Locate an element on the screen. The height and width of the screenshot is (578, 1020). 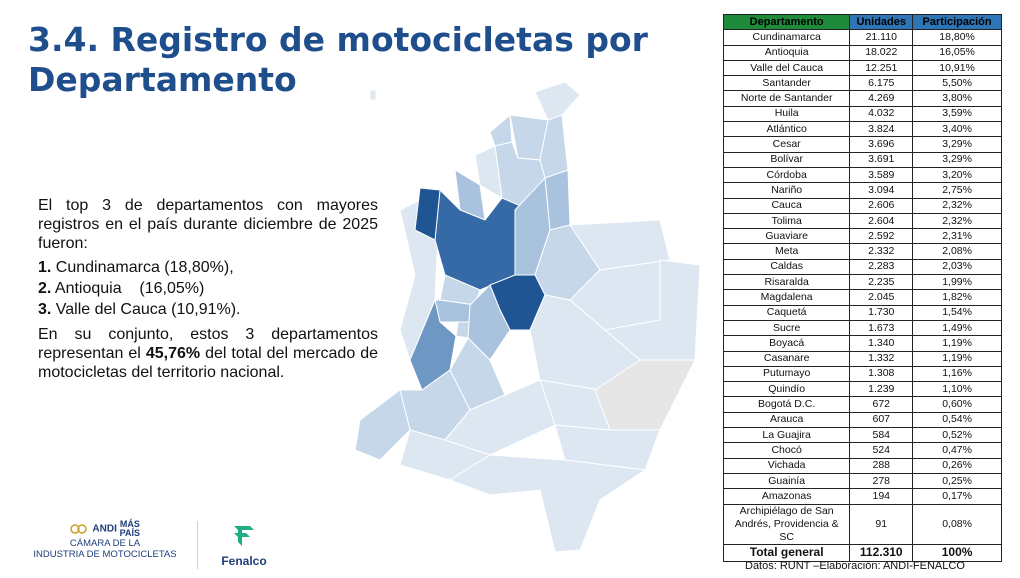
map-region-san-andres is located at coordinates (373, 95).